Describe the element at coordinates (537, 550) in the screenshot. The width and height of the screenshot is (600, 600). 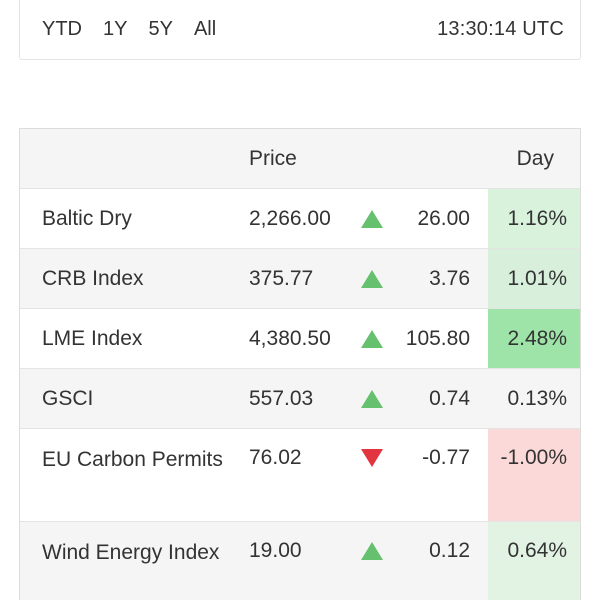
I see `row-day-percent: 0.64%` at that location.